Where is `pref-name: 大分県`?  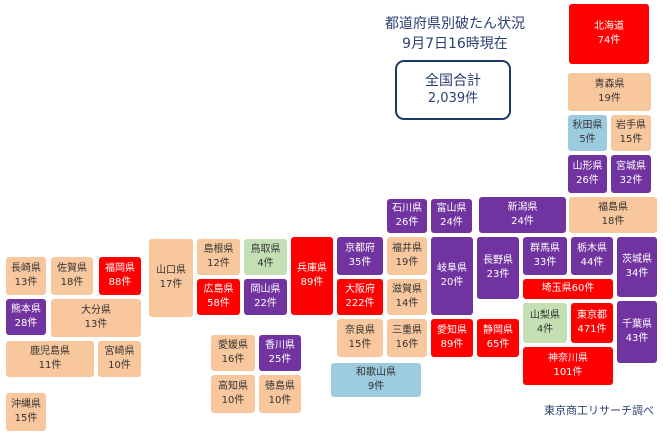
pref-name: 大分県 is located at coordinates (96, 310).